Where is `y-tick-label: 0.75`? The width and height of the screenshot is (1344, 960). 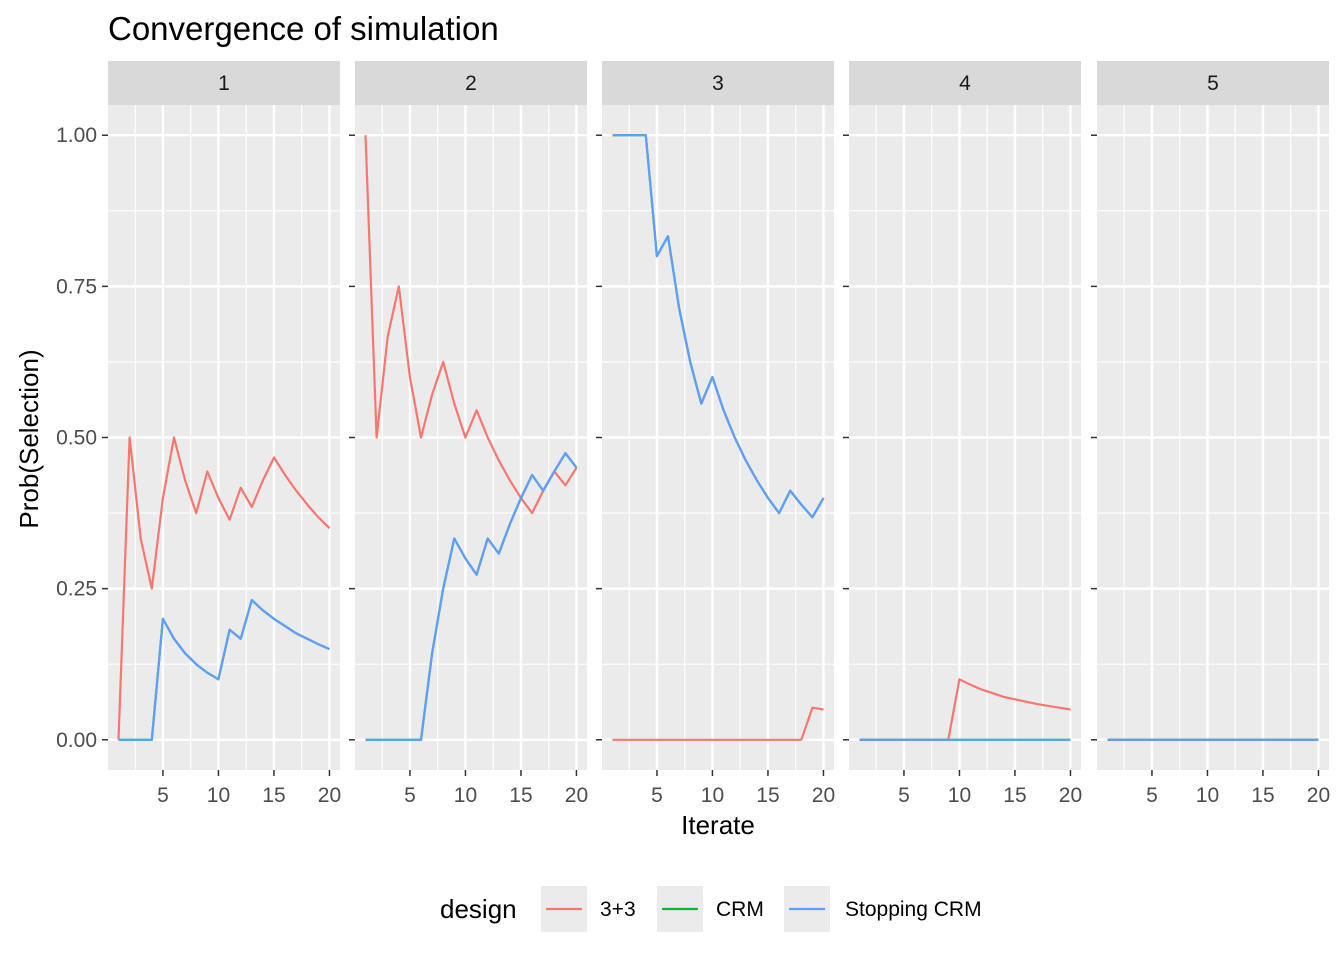 y-tick-label: 0.75 is located at coordinates (76, 286).